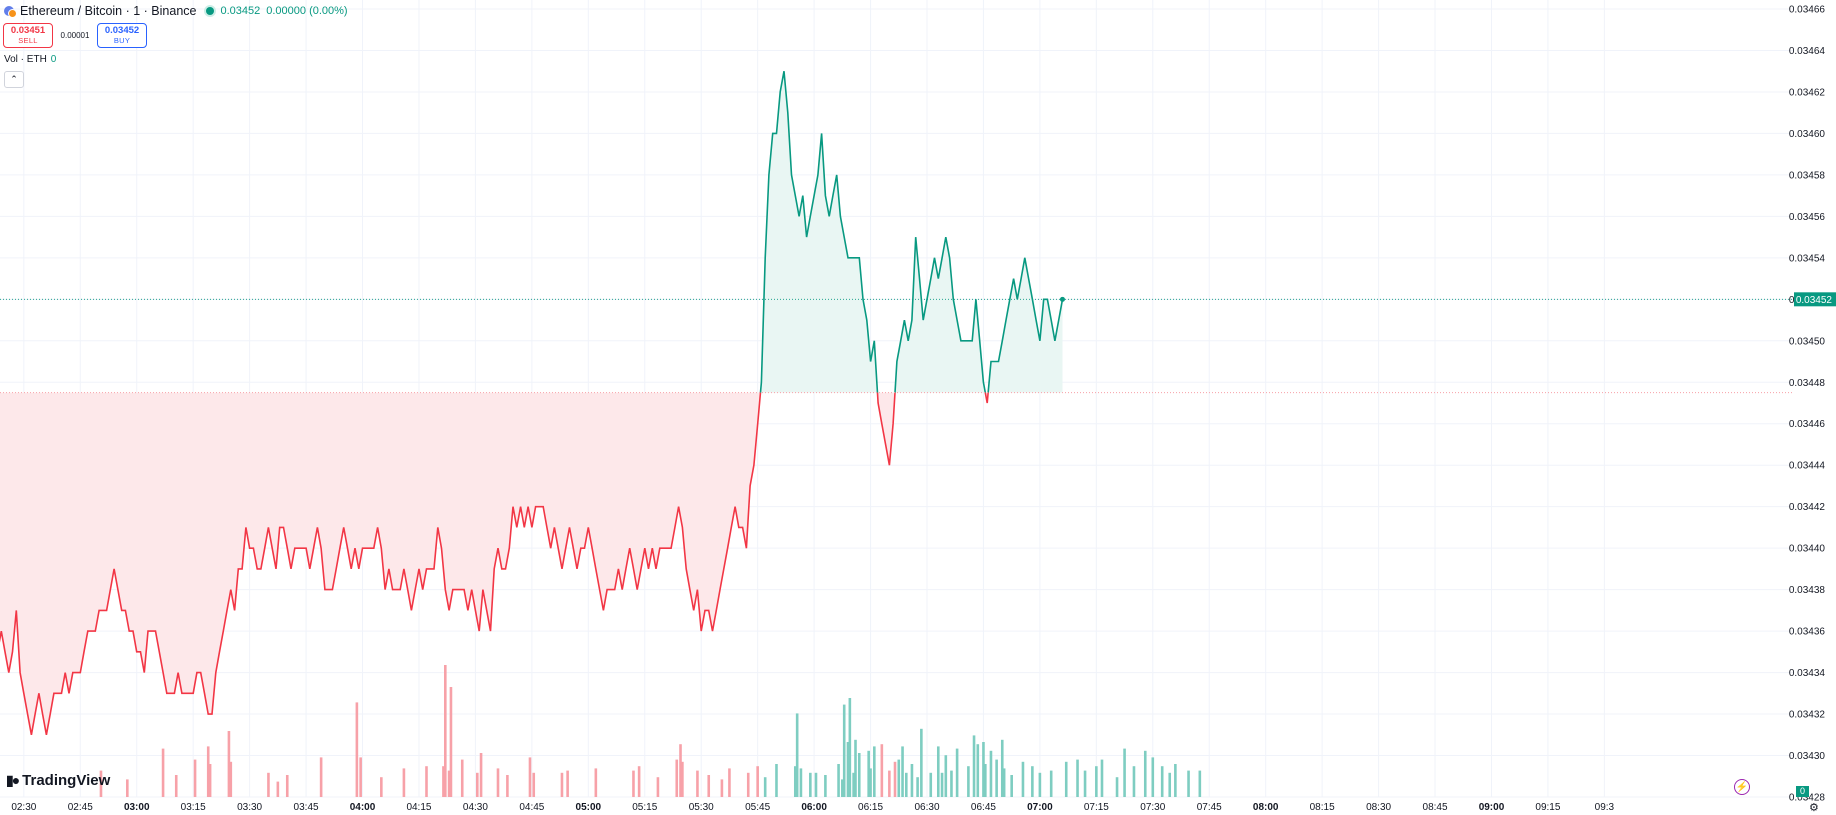  I want to click on x-tick-label: 03:00, so click(137, 807).